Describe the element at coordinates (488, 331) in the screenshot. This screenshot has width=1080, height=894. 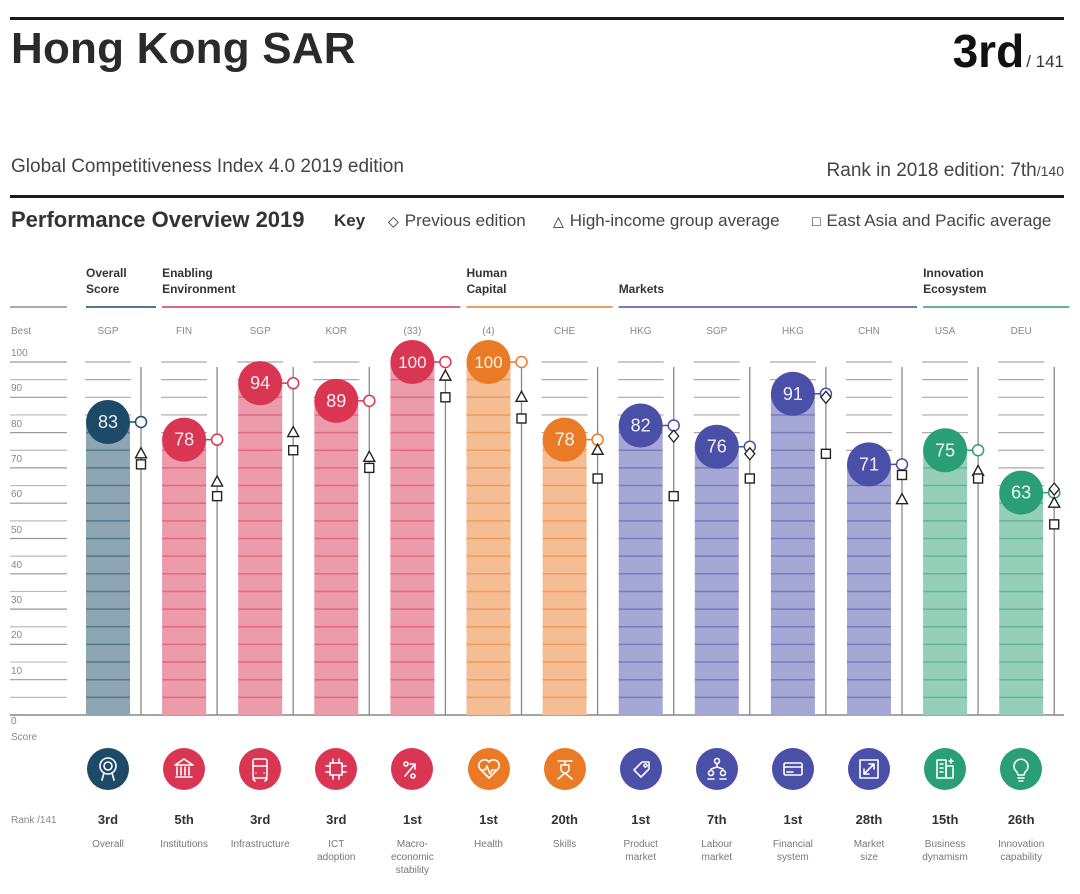
I see `best-performer: (4)` at that location.